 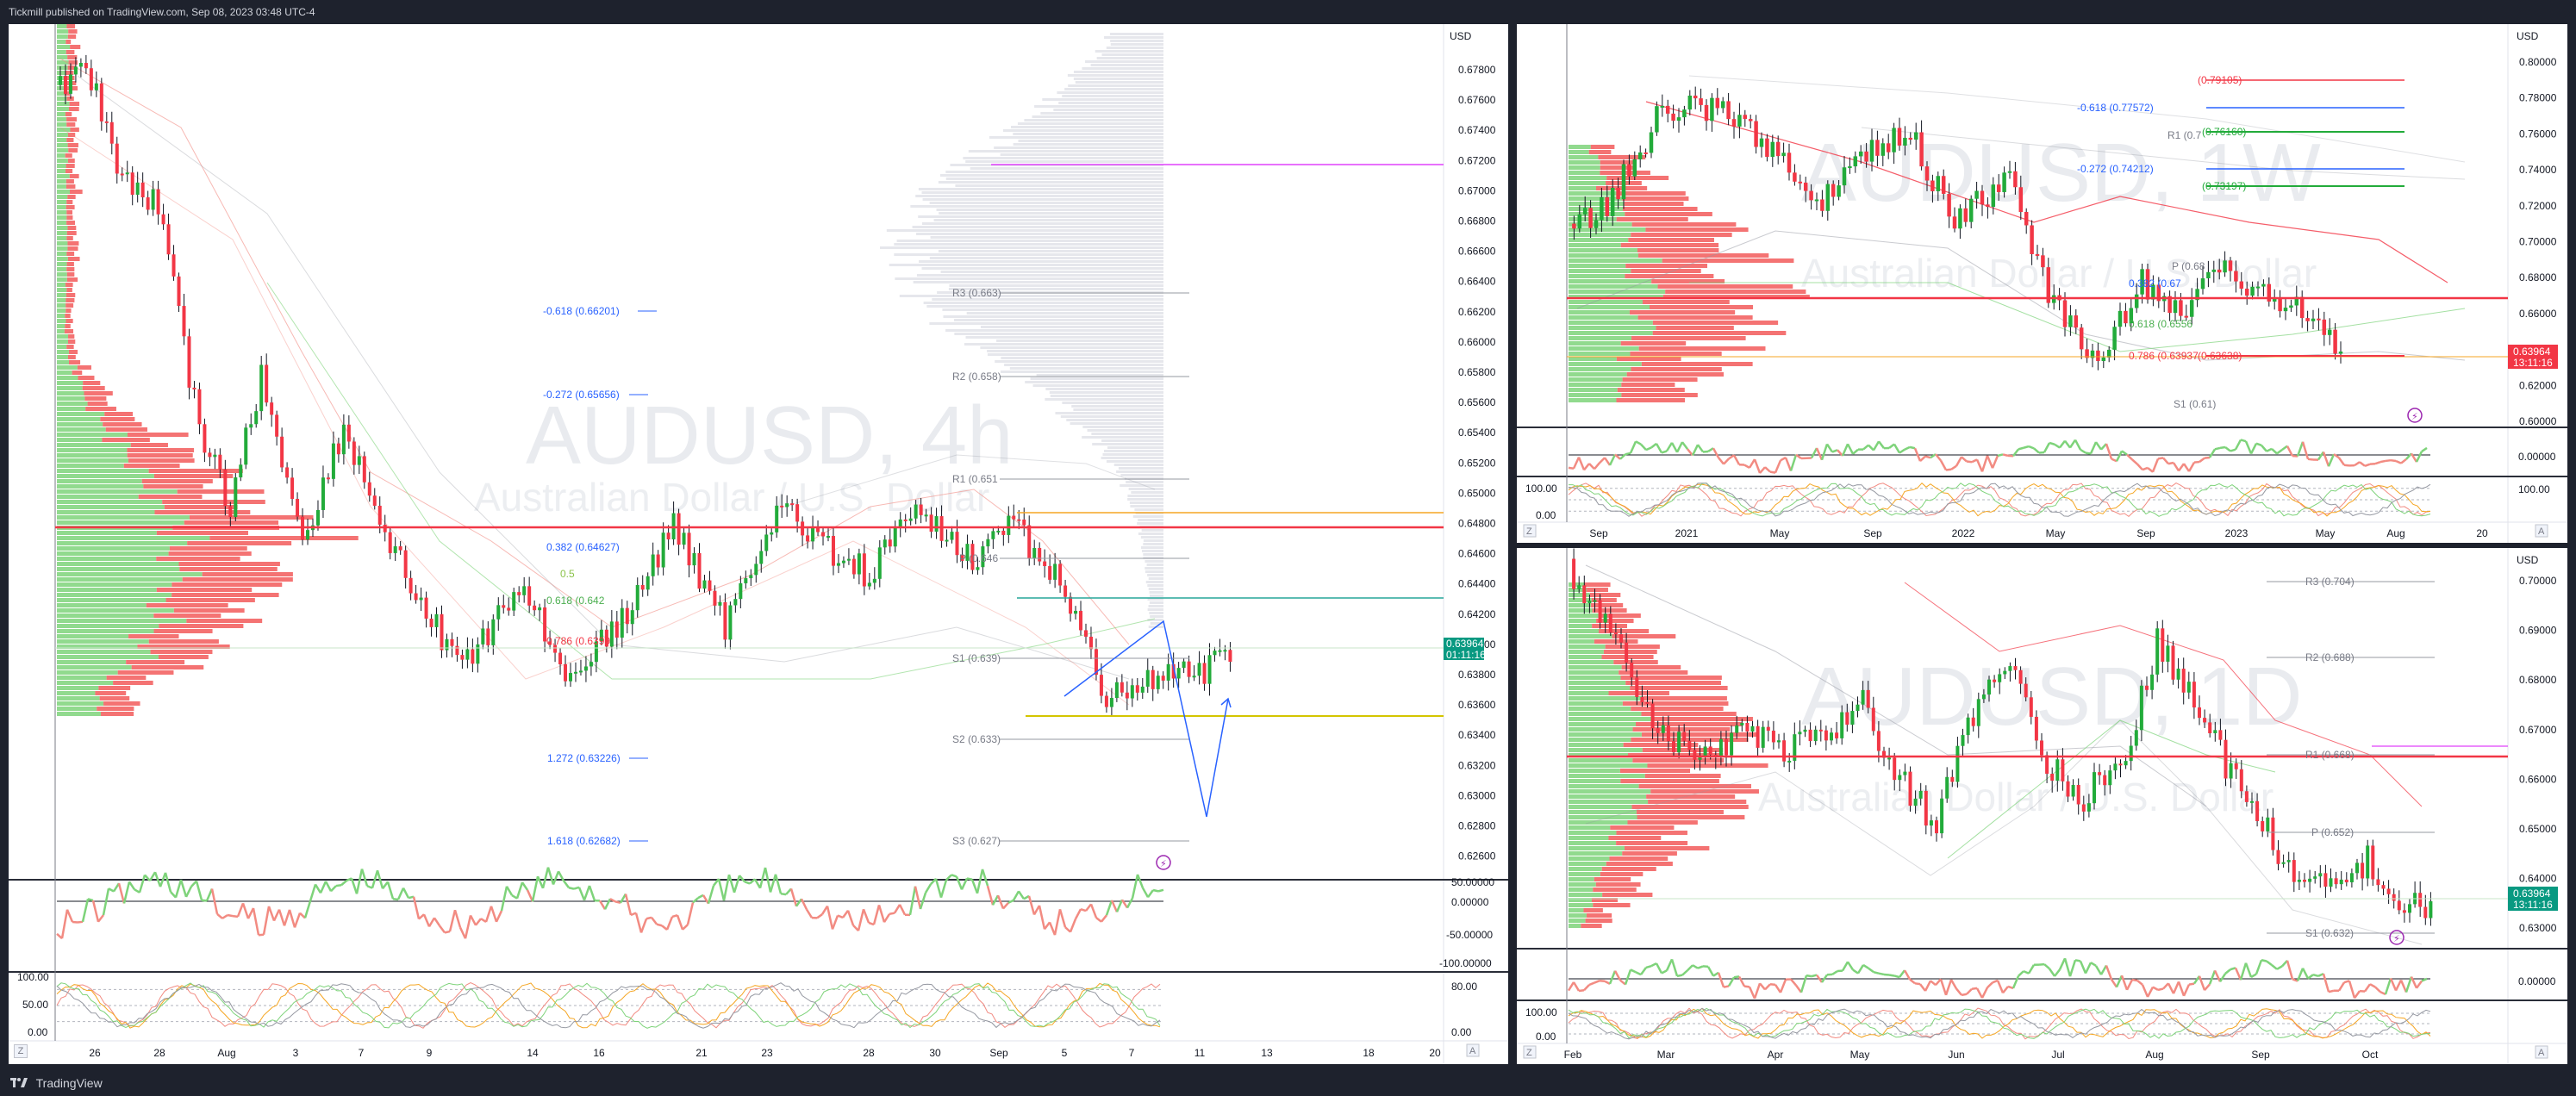 What do you see at coordinates (1146, 719) in the screenshot?
I see `projection-path` at bounding box center [1146, 719].